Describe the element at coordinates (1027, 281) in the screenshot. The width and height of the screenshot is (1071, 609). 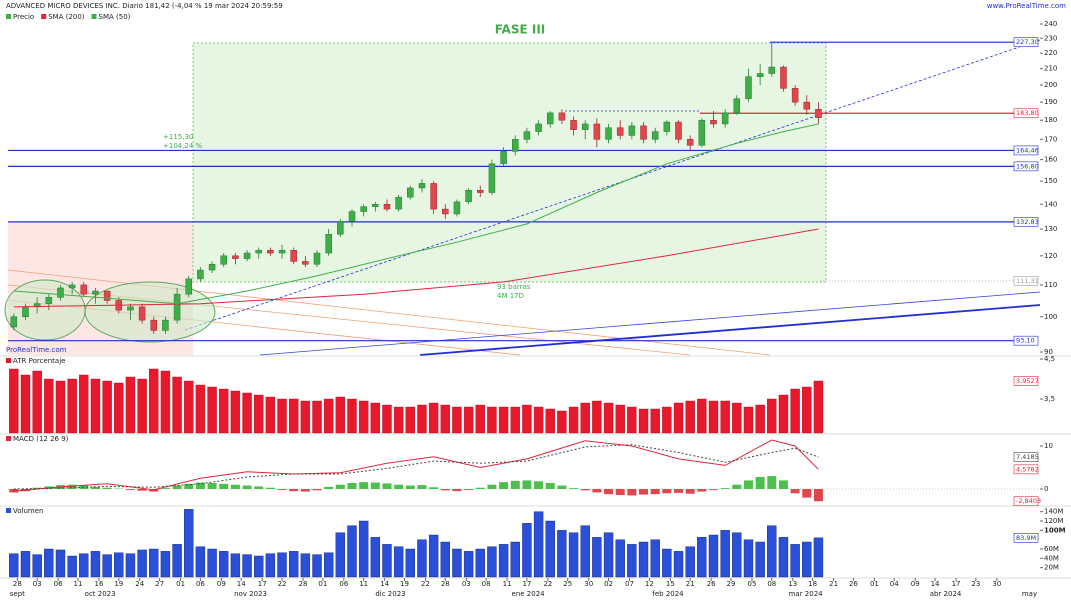
I see `value-box-label: 111,31` at that location.